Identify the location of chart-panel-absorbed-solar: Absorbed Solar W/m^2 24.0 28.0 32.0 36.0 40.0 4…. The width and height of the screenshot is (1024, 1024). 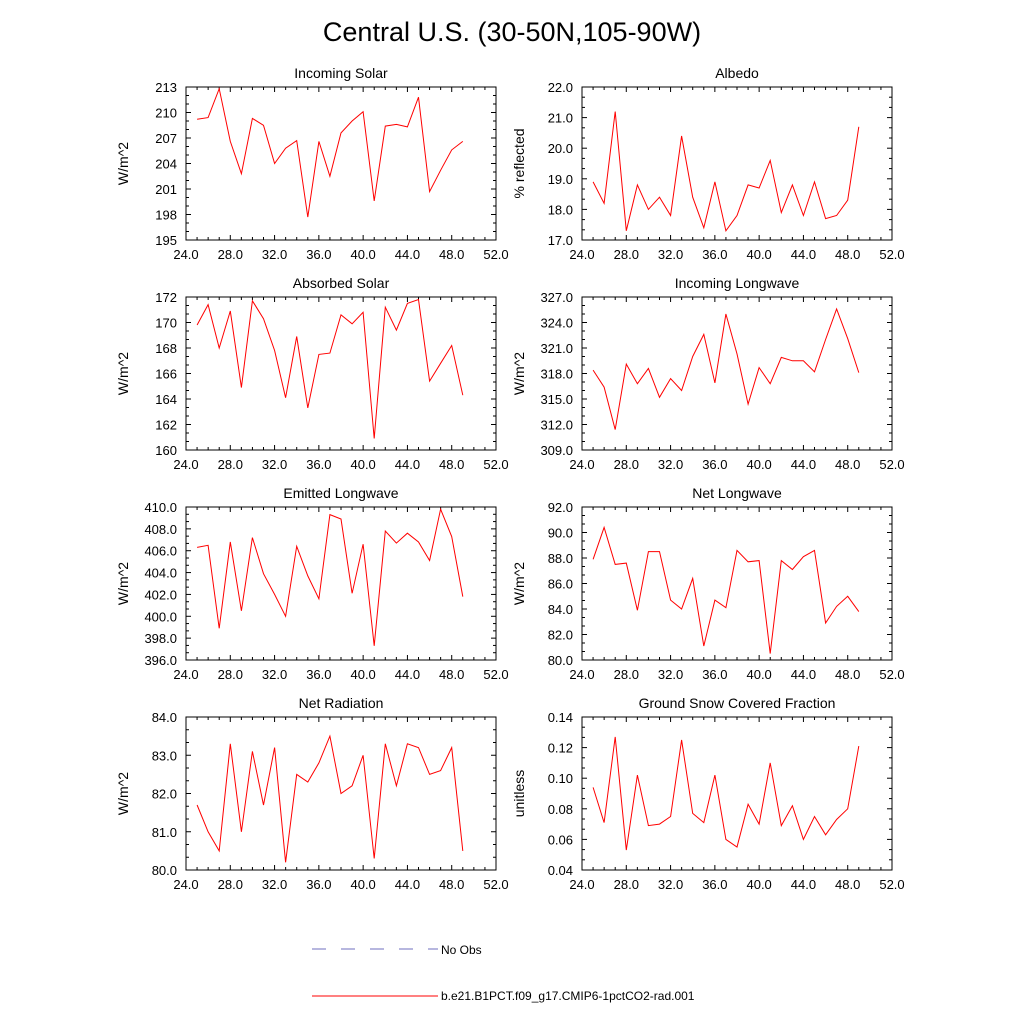
(312, 373).